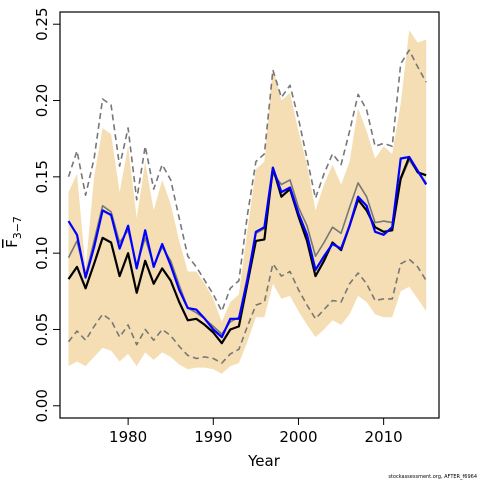  I want to click on y-tick-label: 0.00, so click(42, 405).